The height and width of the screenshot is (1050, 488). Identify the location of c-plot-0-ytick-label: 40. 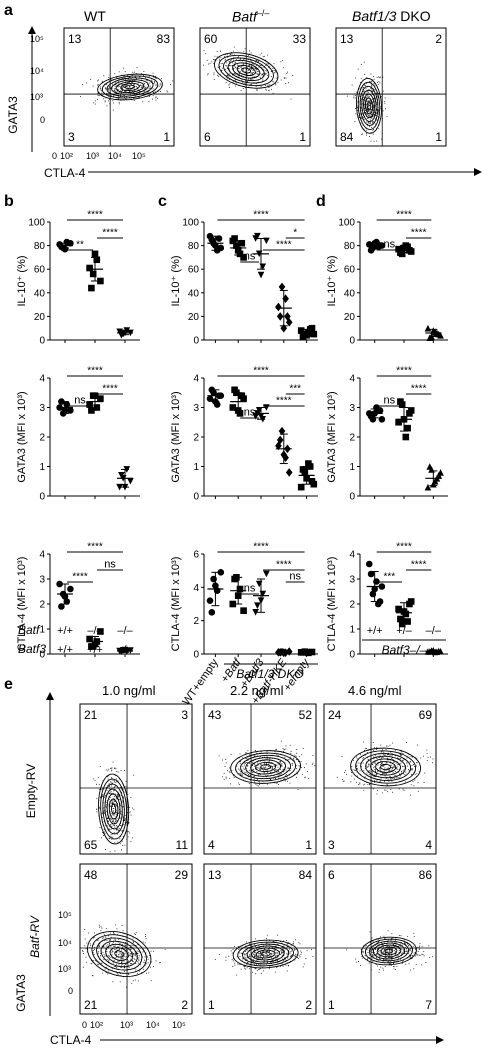
(194, 293).